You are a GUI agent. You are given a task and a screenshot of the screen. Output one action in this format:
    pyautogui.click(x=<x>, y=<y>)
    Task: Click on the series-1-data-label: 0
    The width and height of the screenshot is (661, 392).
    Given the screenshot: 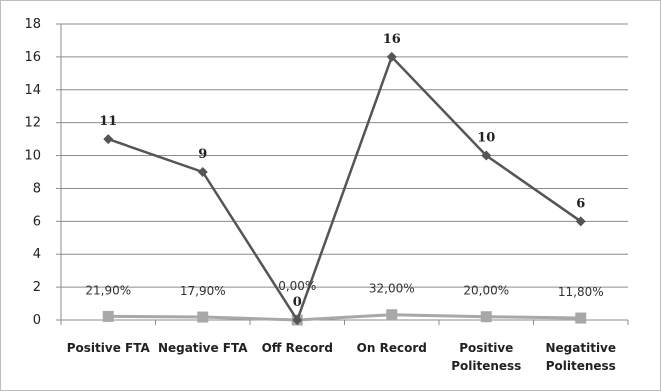 What is the action you would take?
    pyautogui.click(x=297, y=302)
    